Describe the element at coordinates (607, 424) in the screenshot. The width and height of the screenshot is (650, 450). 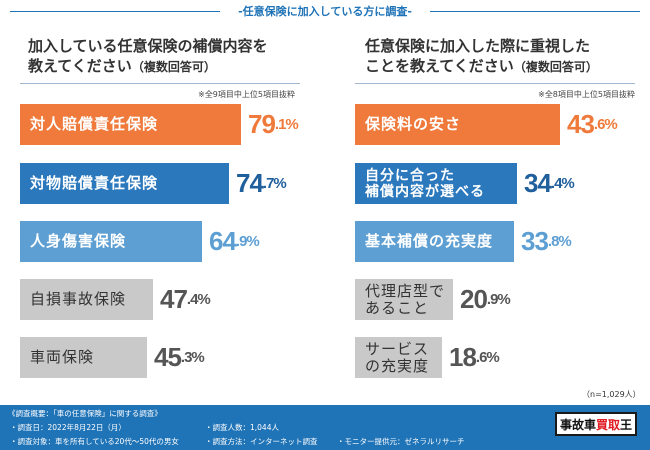
I see `logo-text-red: 買取` at that location.